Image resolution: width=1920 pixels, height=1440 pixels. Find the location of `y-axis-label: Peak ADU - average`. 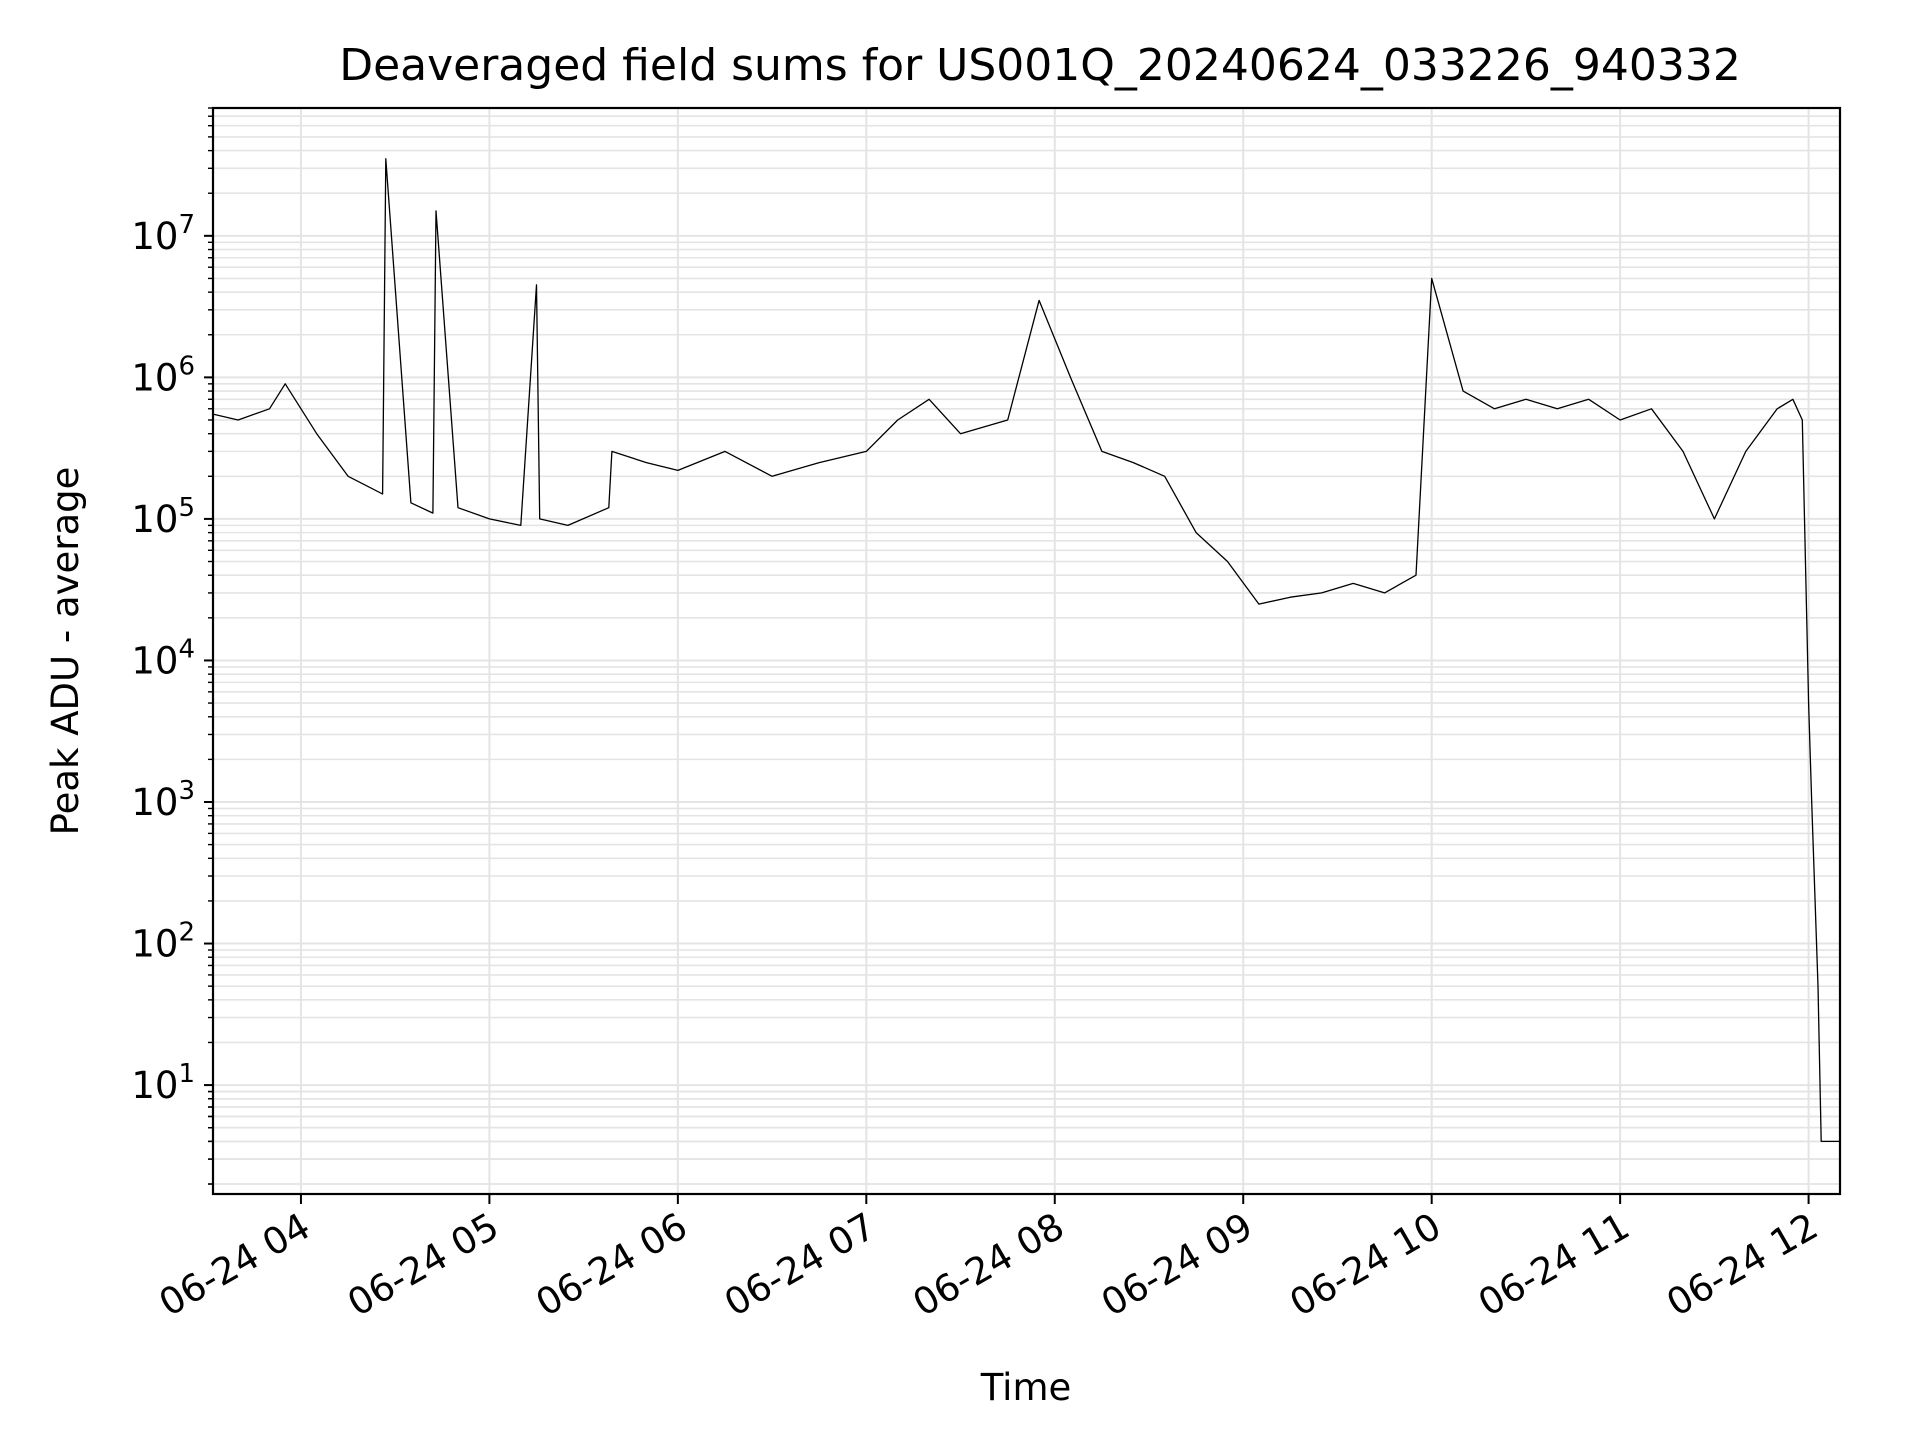

y-axis-label: Peak ADU - average is located at coordinates (65, 651).